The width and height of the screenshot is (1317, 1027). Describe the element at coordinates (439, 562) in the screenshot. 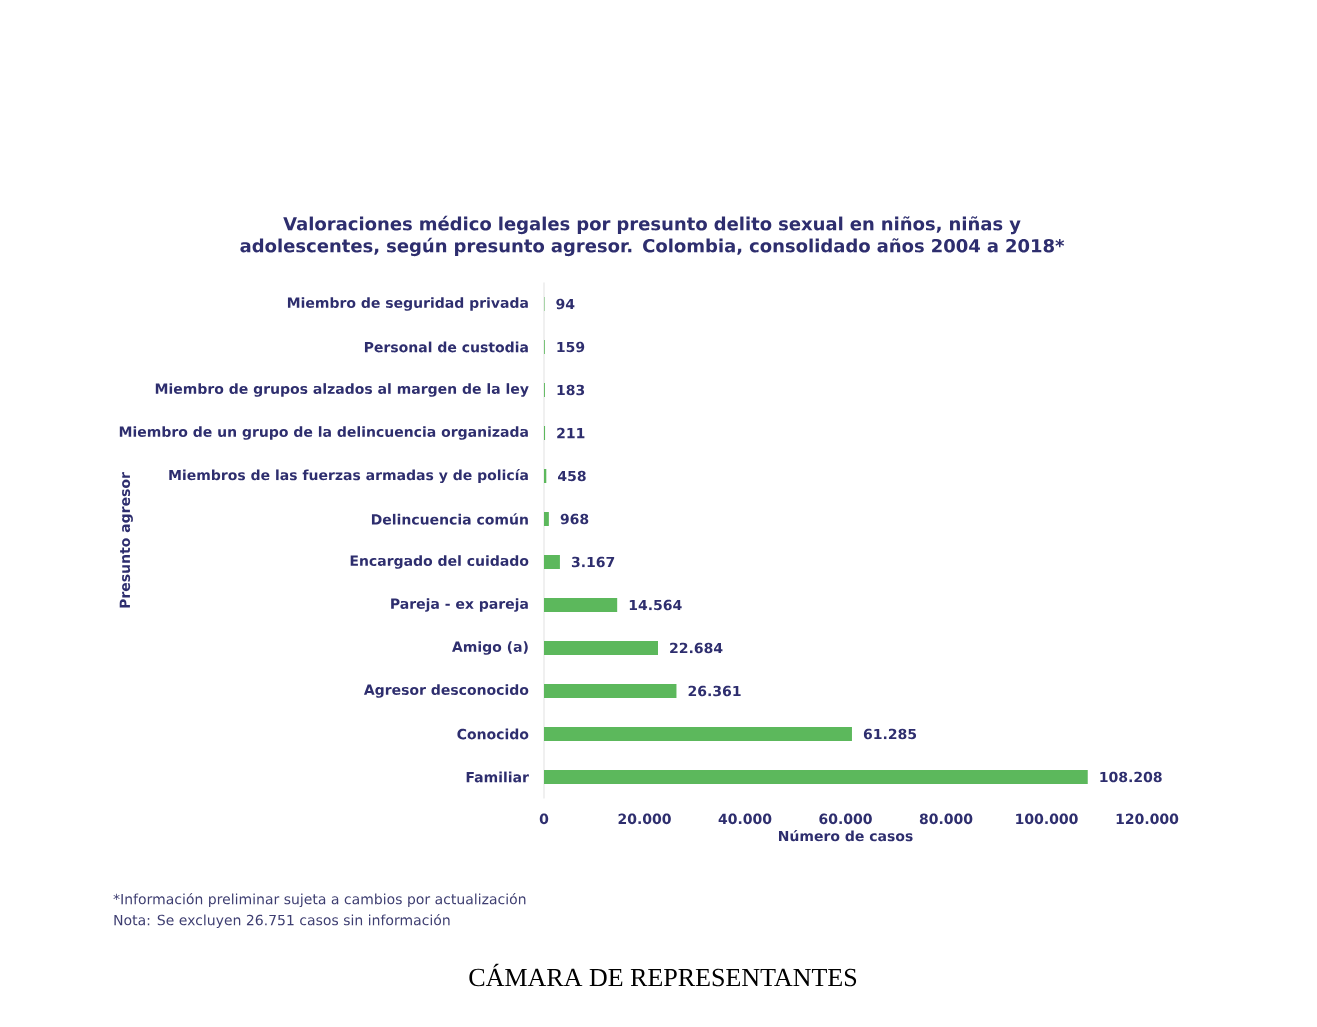

I see `y-tick-label: Encargado del cuidado` at that location.